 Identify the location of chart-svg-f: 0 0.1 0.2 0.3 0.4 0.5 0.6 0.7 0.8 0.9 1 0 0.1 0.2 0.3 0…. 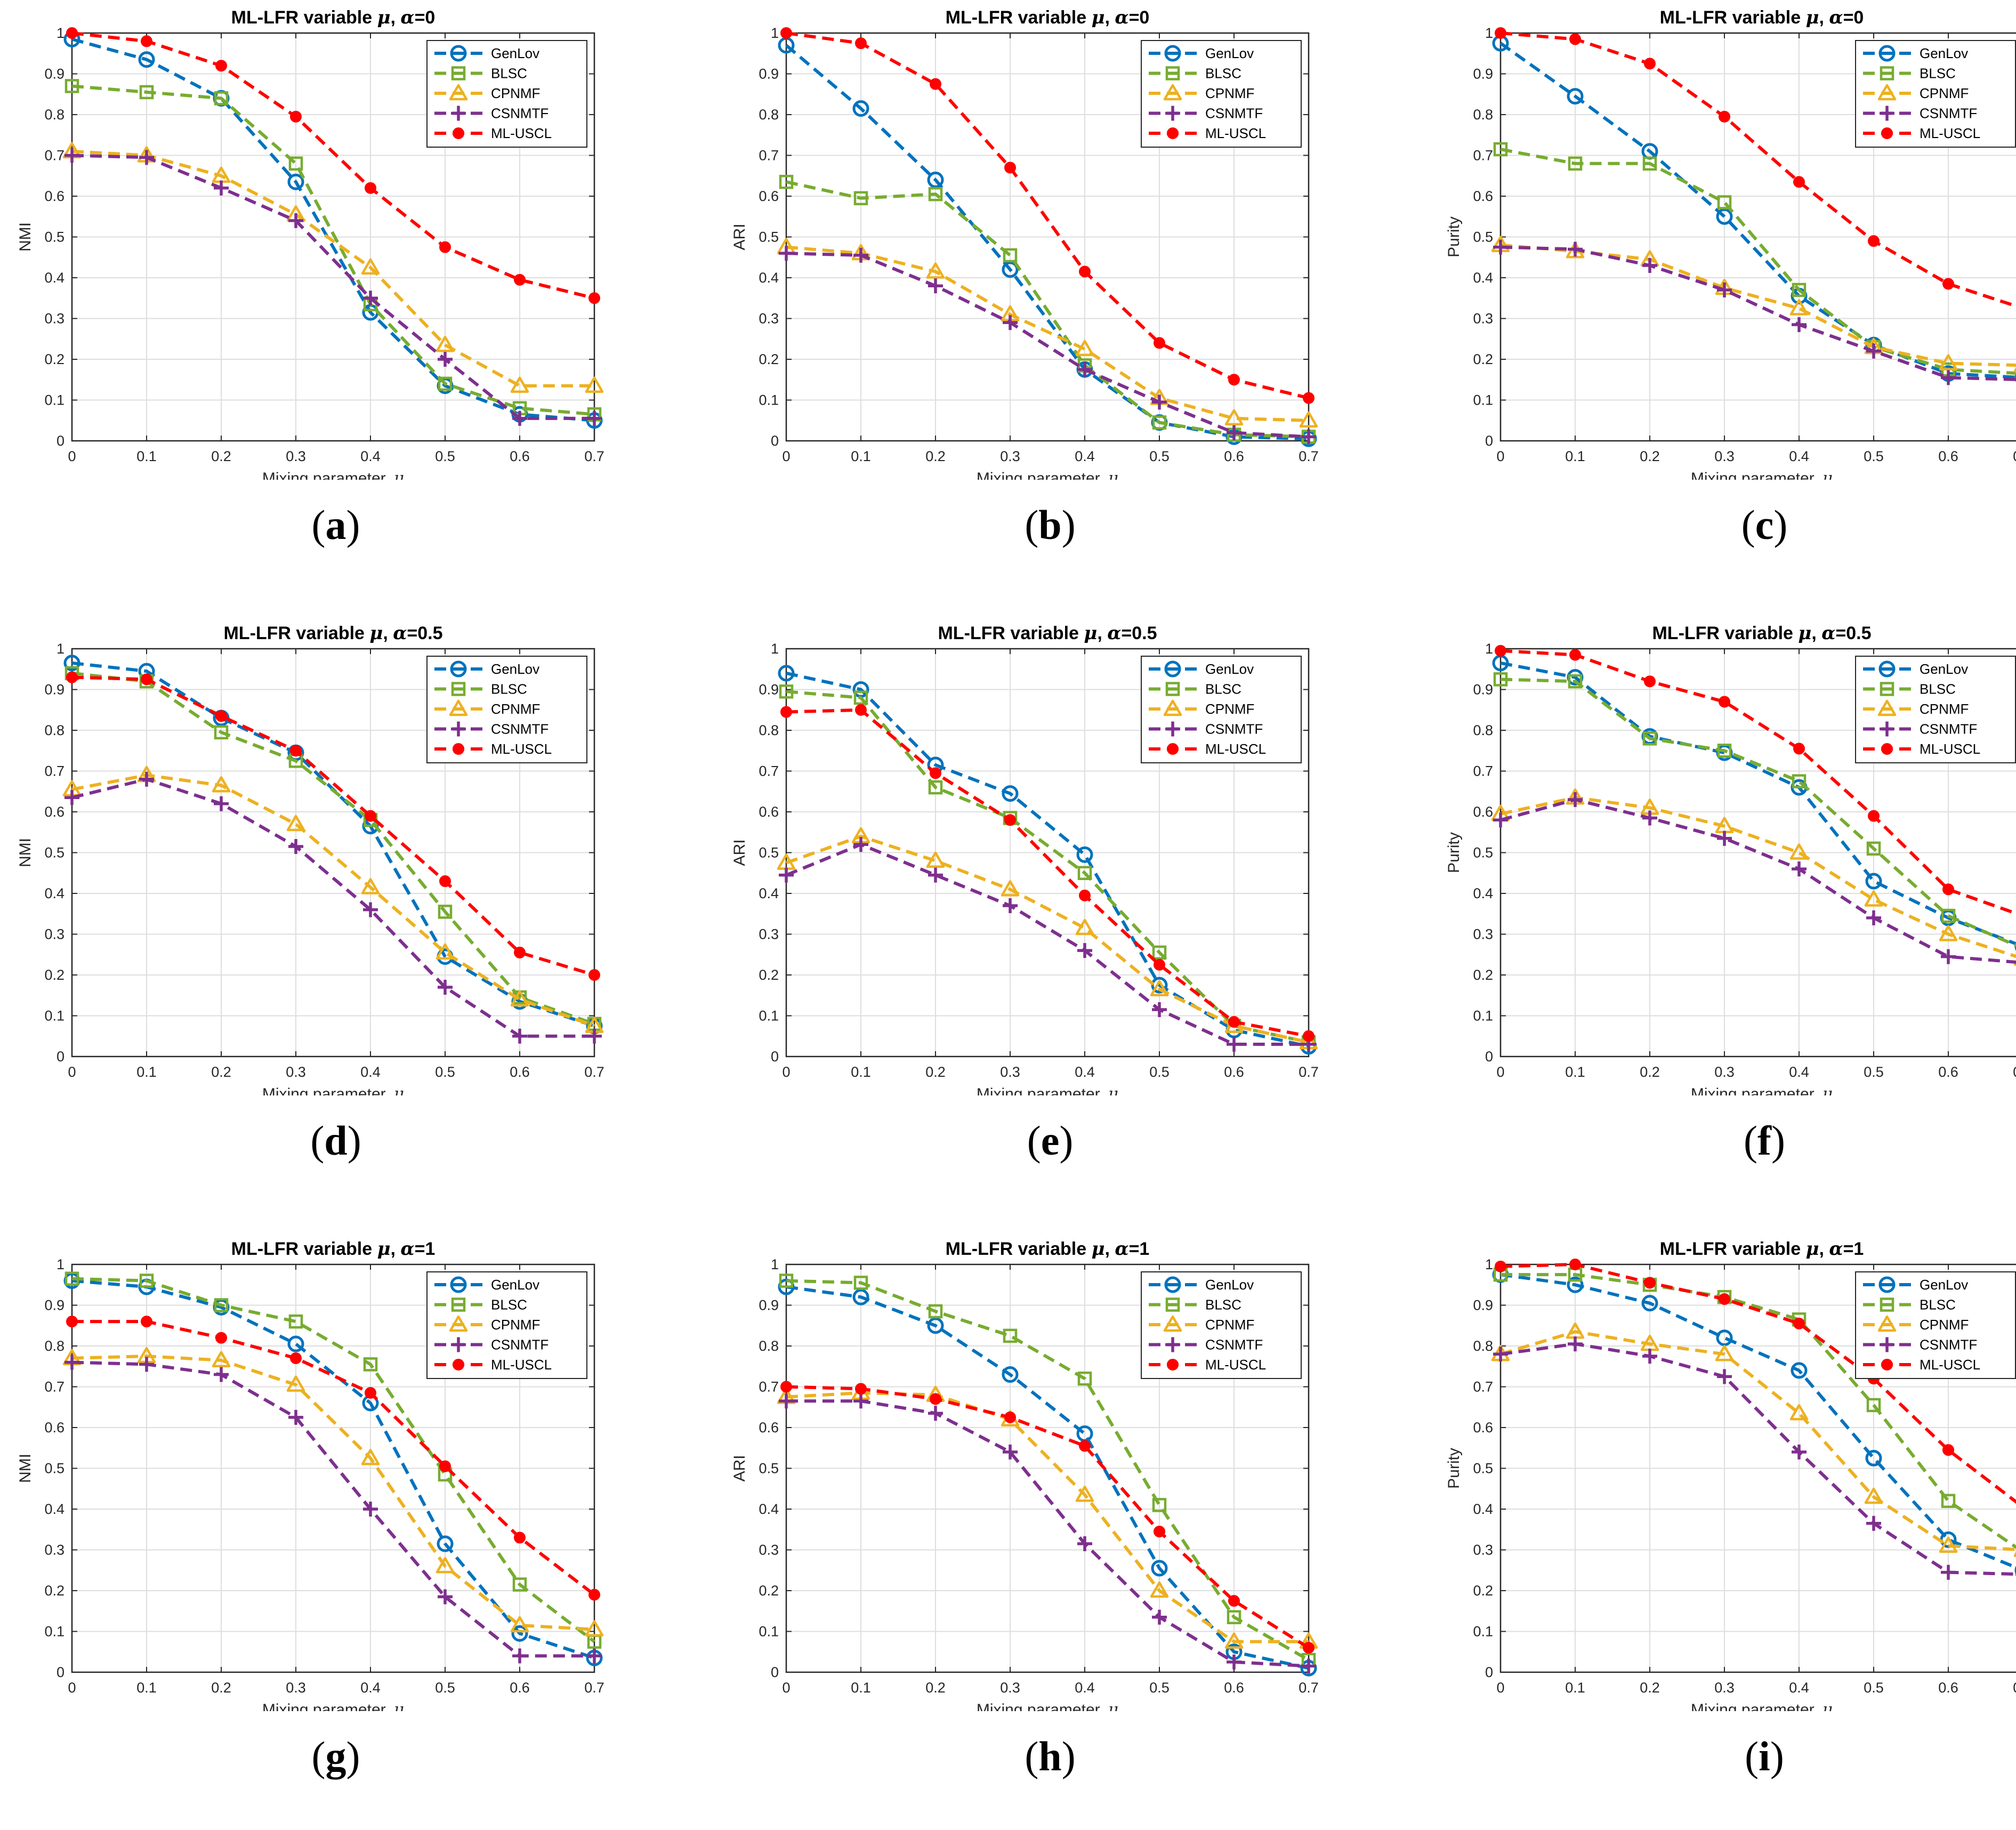
(1730, 859).